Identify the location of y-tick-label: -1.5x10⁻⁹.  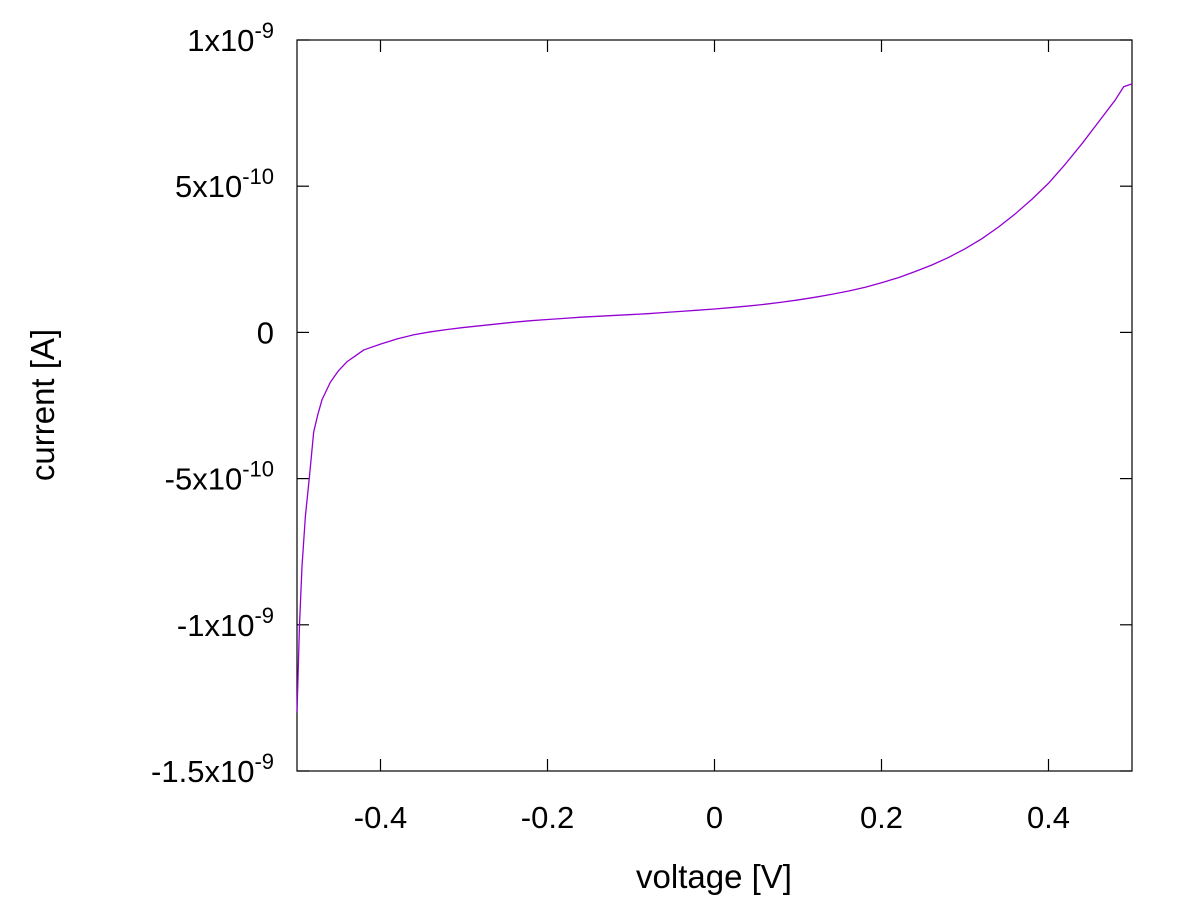
(212, 769).